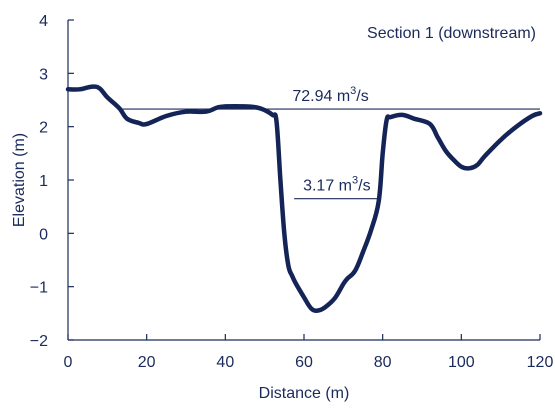 The width and height of the screenshot is (555, 408). I want to click on y-tick-label: 0, so click(43, 234).